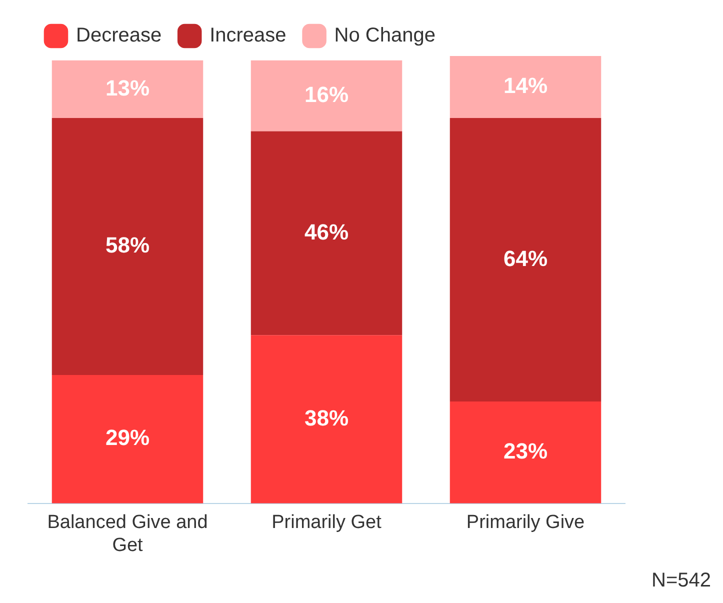 The image size is (723, 603). What do you see at coordinates (127, 534) in the screenshot?
I see `x-tick-label: Balanced Give and Get` at bounding box center [127, 534].